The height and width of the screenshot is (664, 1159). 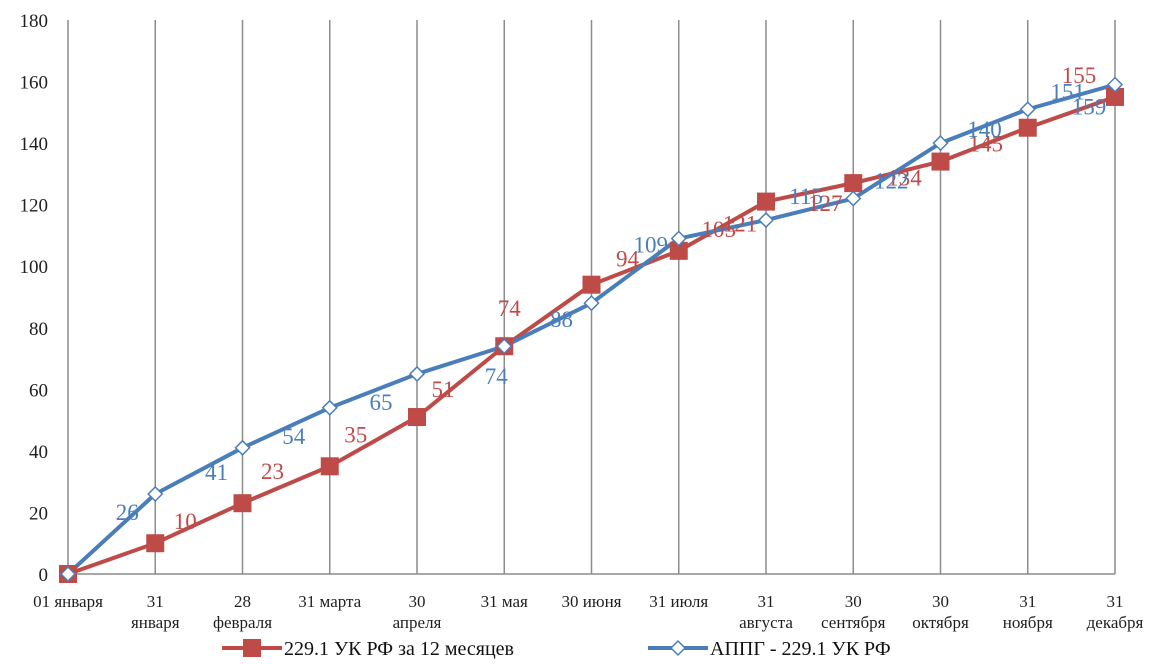 What do you see at coordinates (1068, 91) in the screenshot?
I see `data-label-series-2: 151` at bounding box center [1068, 91].